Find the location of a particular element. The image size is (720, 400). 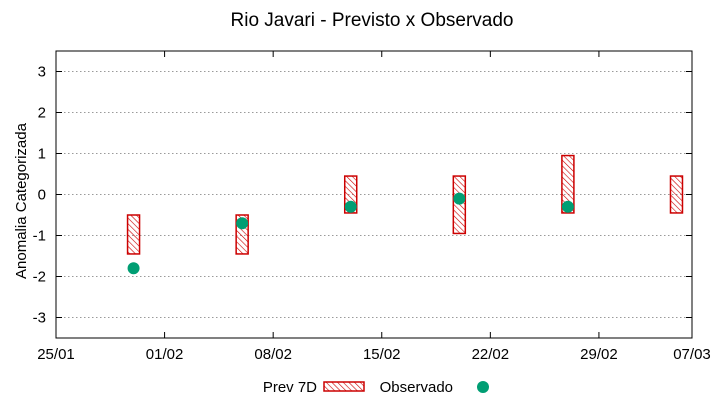

legend-label-observado: Observado is located at coordinates (416, 387).